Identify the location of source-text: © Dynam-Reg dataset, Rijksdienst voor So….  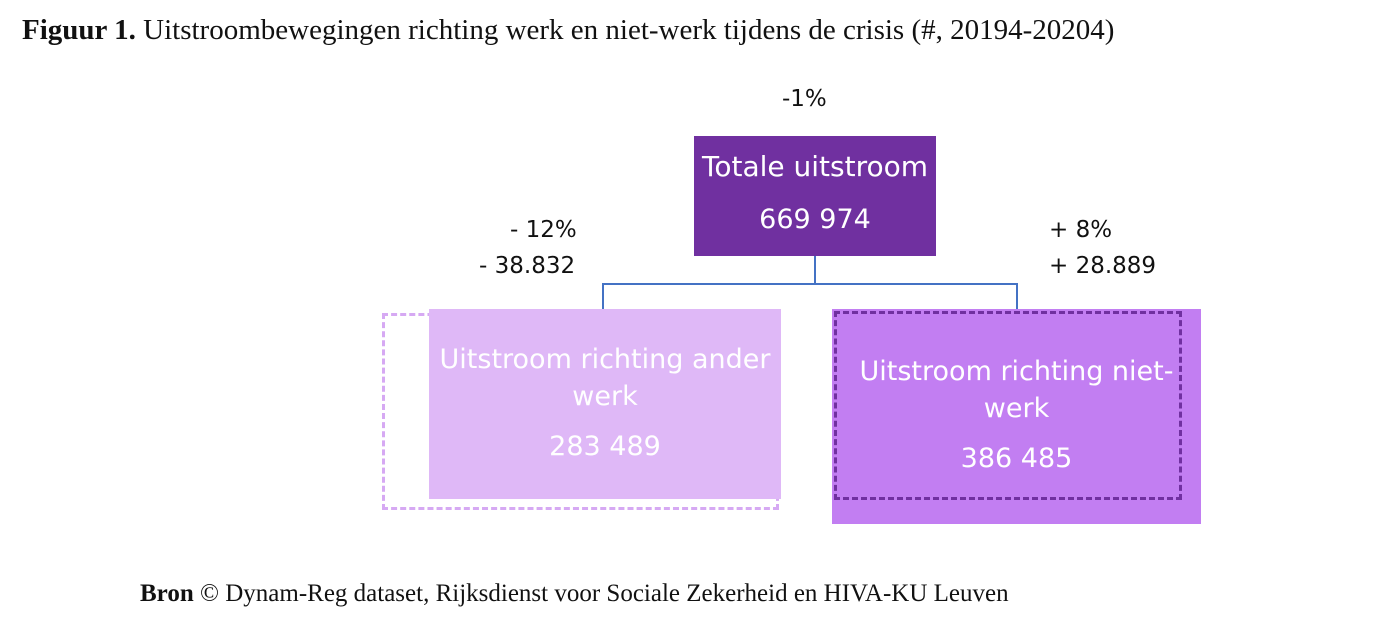
(604, 593).